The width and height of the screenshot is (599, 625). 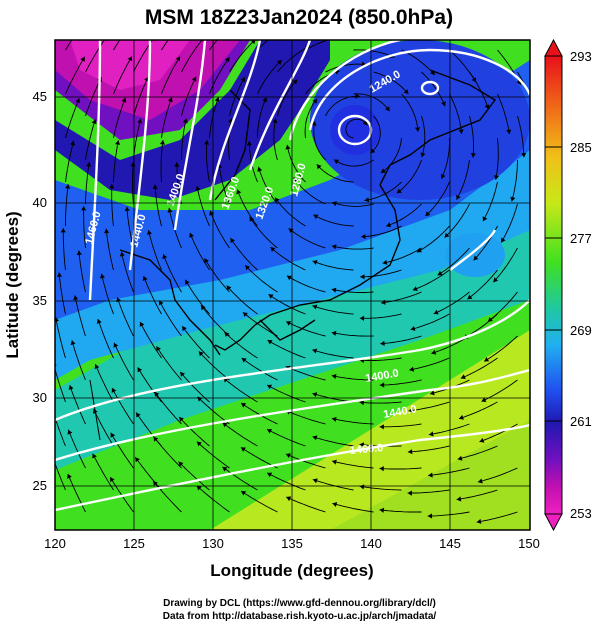 I want to click on colorbar-label: 261, so click(x=581, y=421).